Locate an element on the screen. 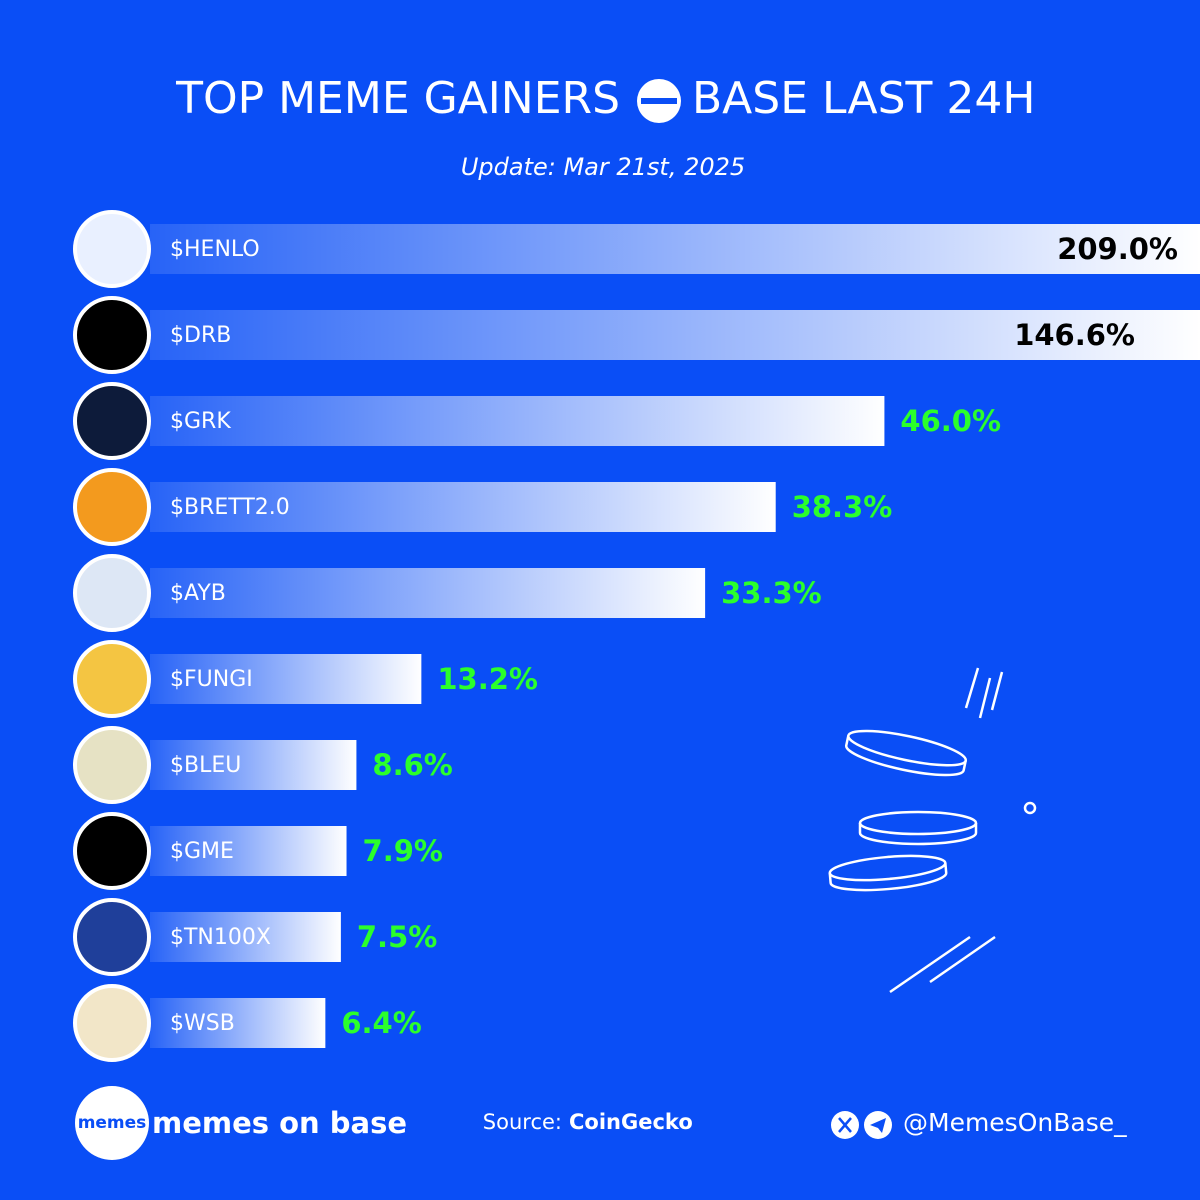 Image resolution: width=1200 pixels, height=1200 pixels. value-label: 33.3% is located at coordinates (771, 593).